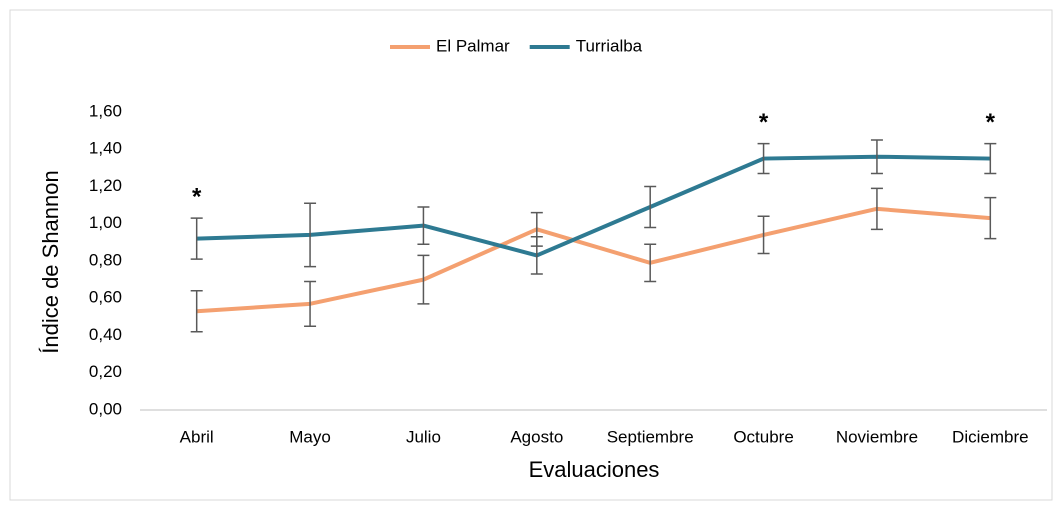 The image size is (1061, 514). What do you see at coordinates (990, 436) in the screenshot?
I see `x-tick-label: Diciembre` at bounding box center [990, 436].